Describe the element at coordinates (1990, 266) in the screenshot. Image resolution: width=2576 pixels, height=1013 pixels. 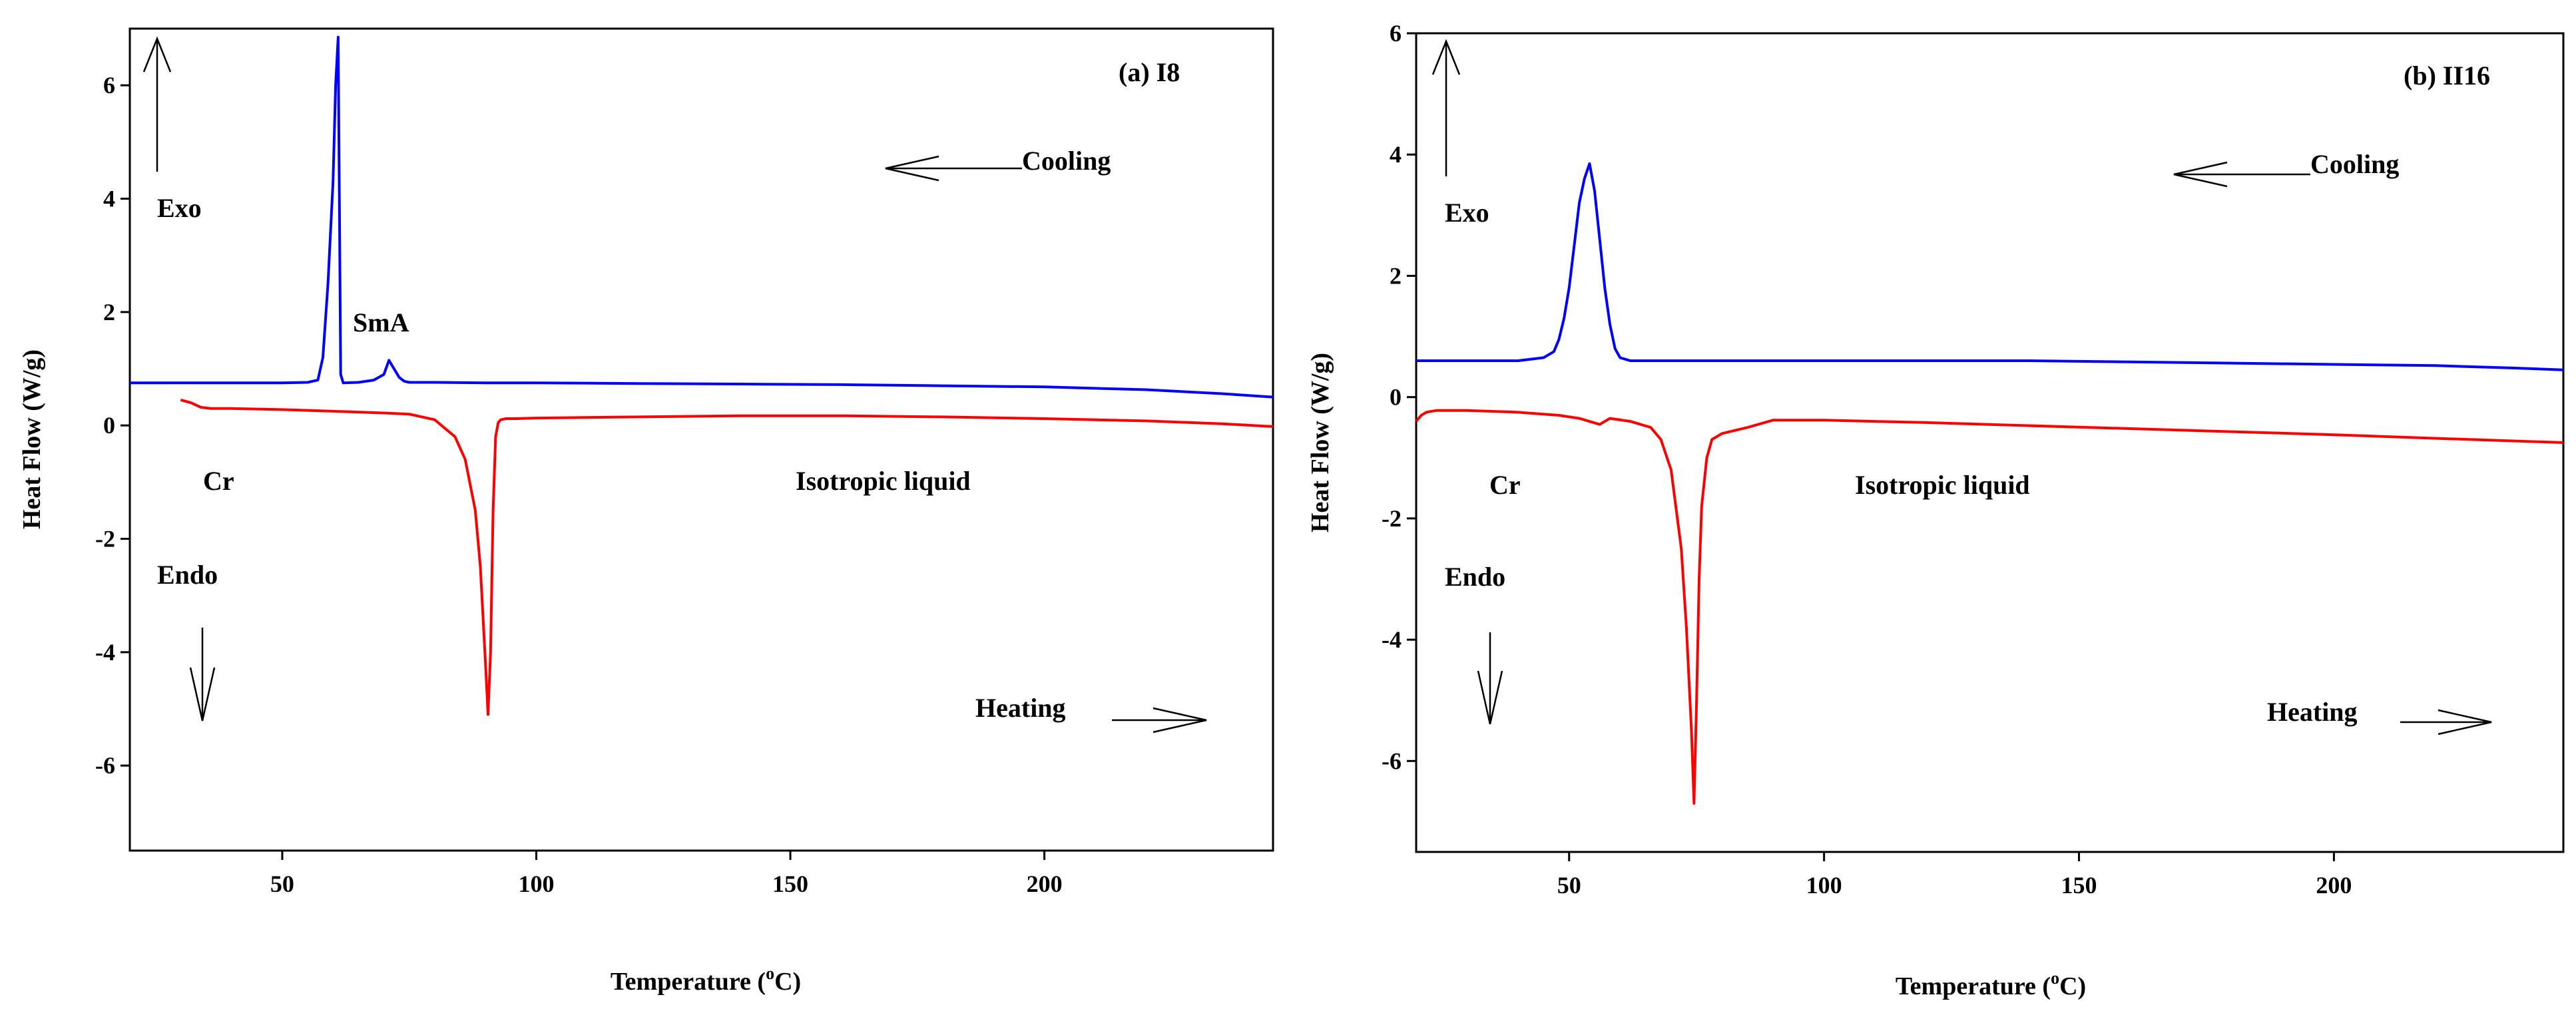
I see `series-line-cooling` at that location.